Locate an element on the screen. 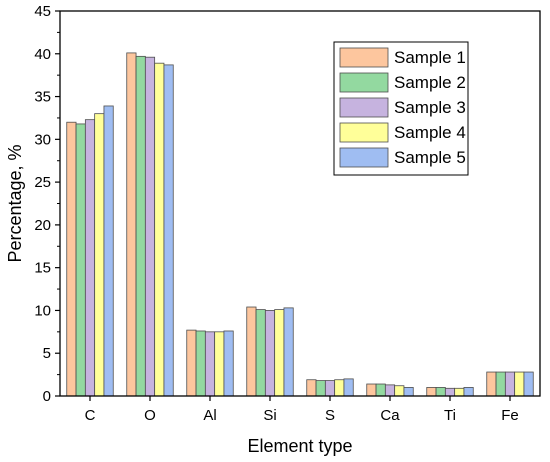  x-tick-label: Si is located at coordinates (269, 415).